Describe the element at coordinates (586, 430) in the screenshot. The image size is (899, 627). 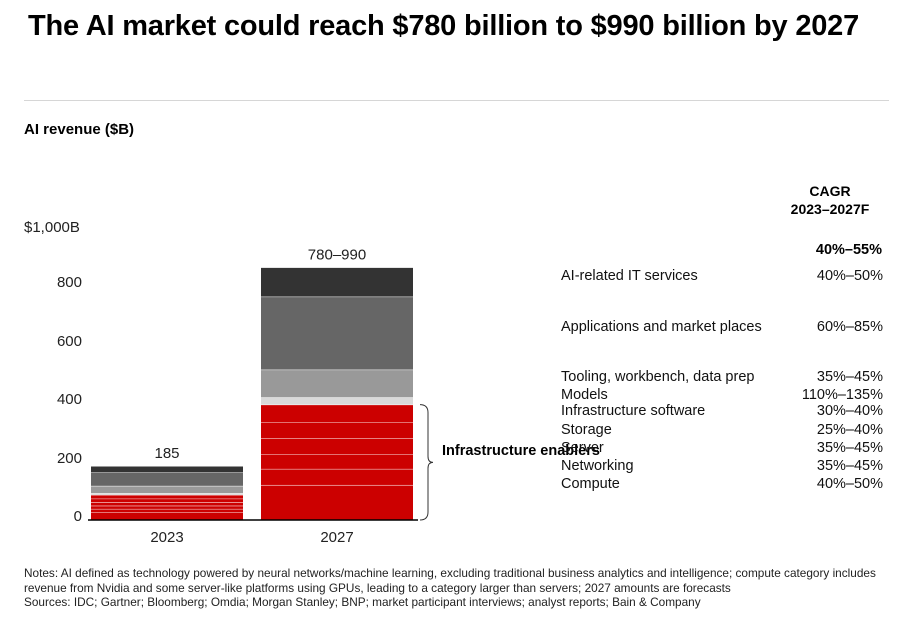
I see `segment-label: Storage` at that location.